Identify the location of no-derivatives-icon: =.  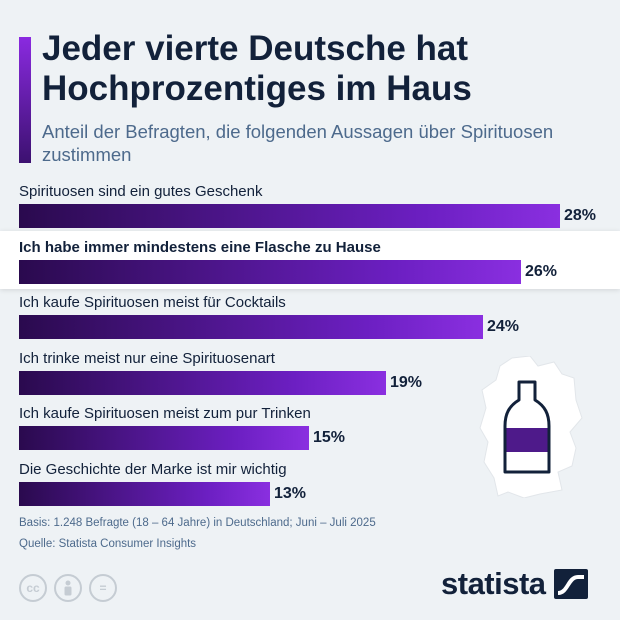
(103, 588).